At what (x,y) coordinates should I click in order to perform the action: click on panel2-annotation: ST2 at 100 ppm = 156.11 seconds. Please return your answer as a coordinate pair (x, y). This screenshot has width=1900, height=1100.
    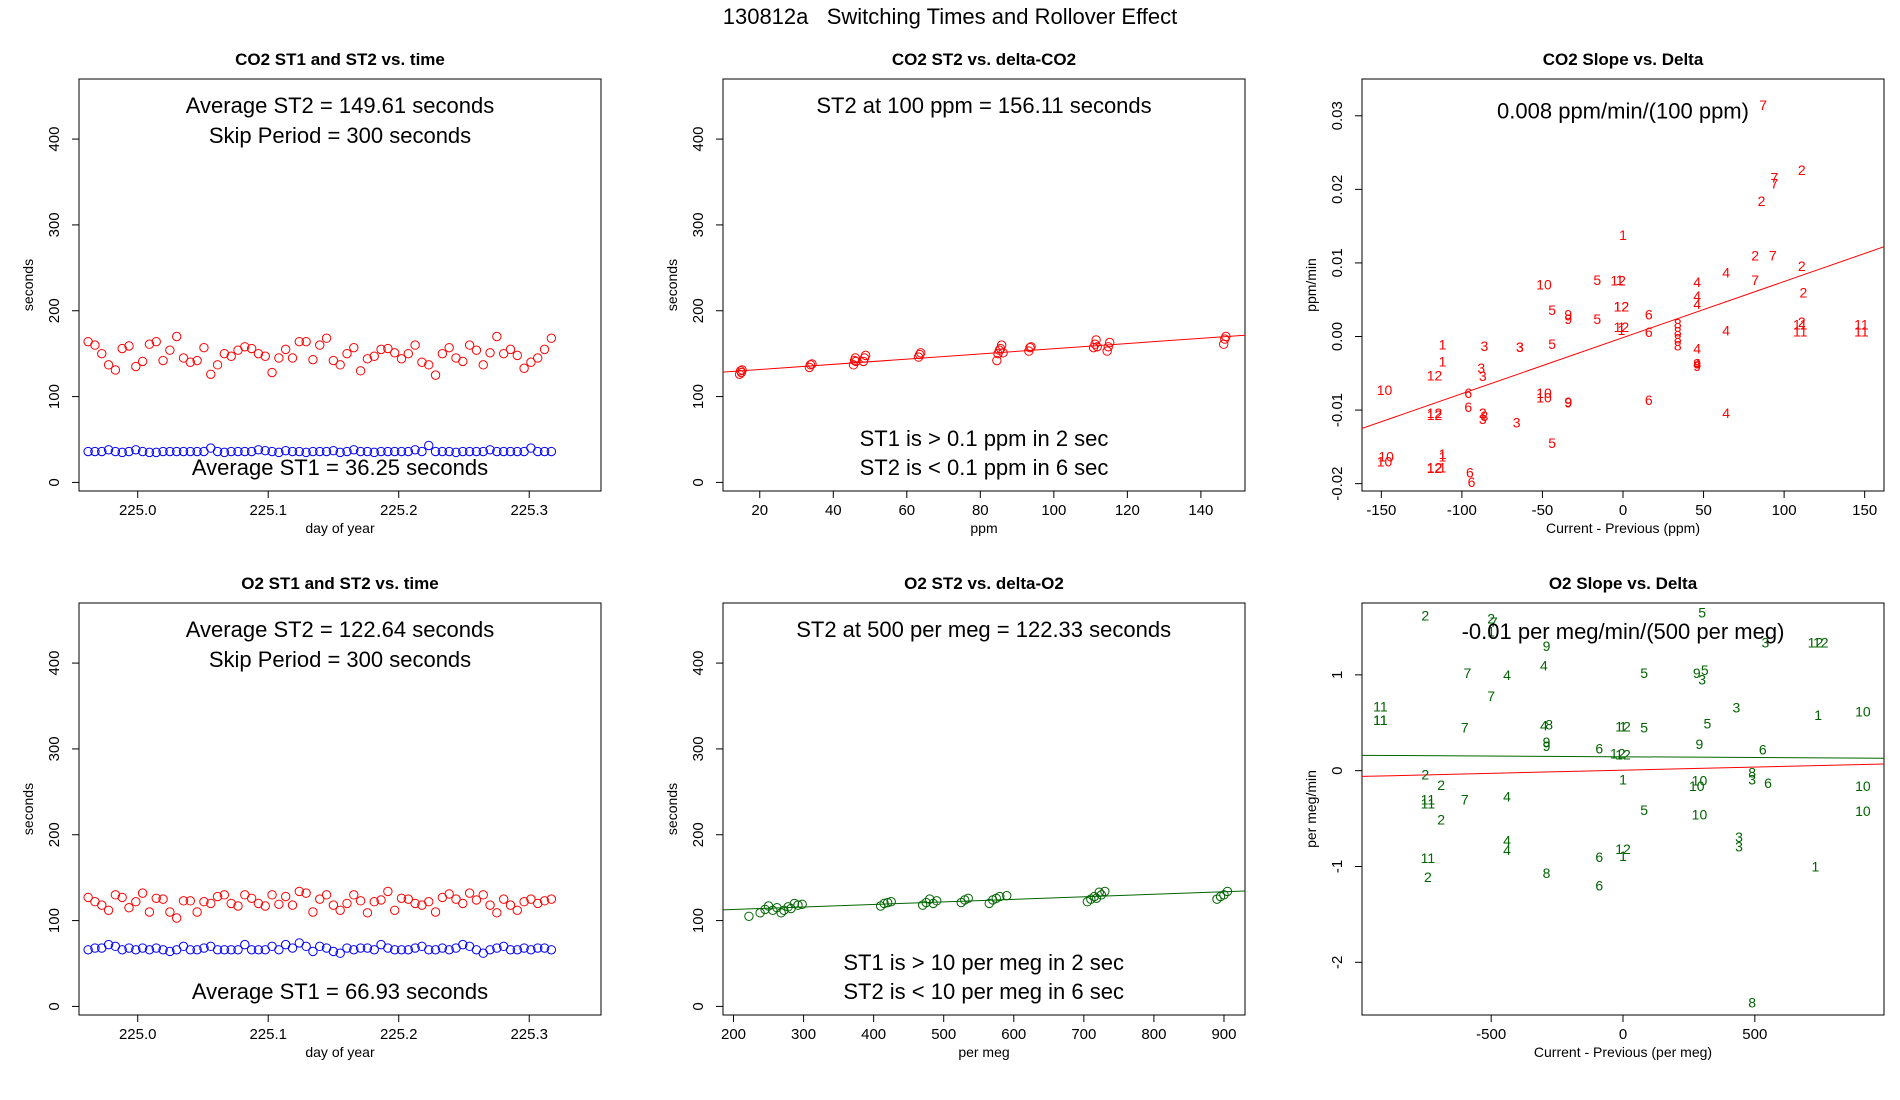
    Looking at the image, I should click on (983, 105).